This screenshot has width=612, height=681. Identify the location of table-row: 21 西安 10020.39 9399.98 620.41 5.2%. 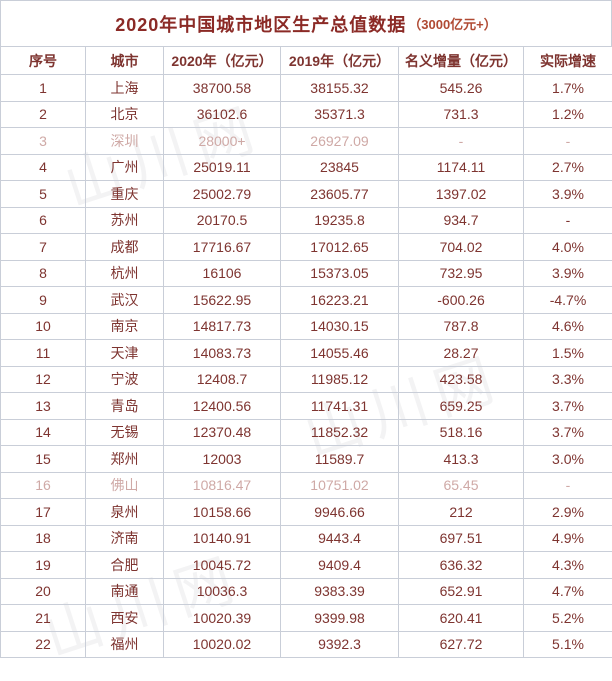
(306, 618).